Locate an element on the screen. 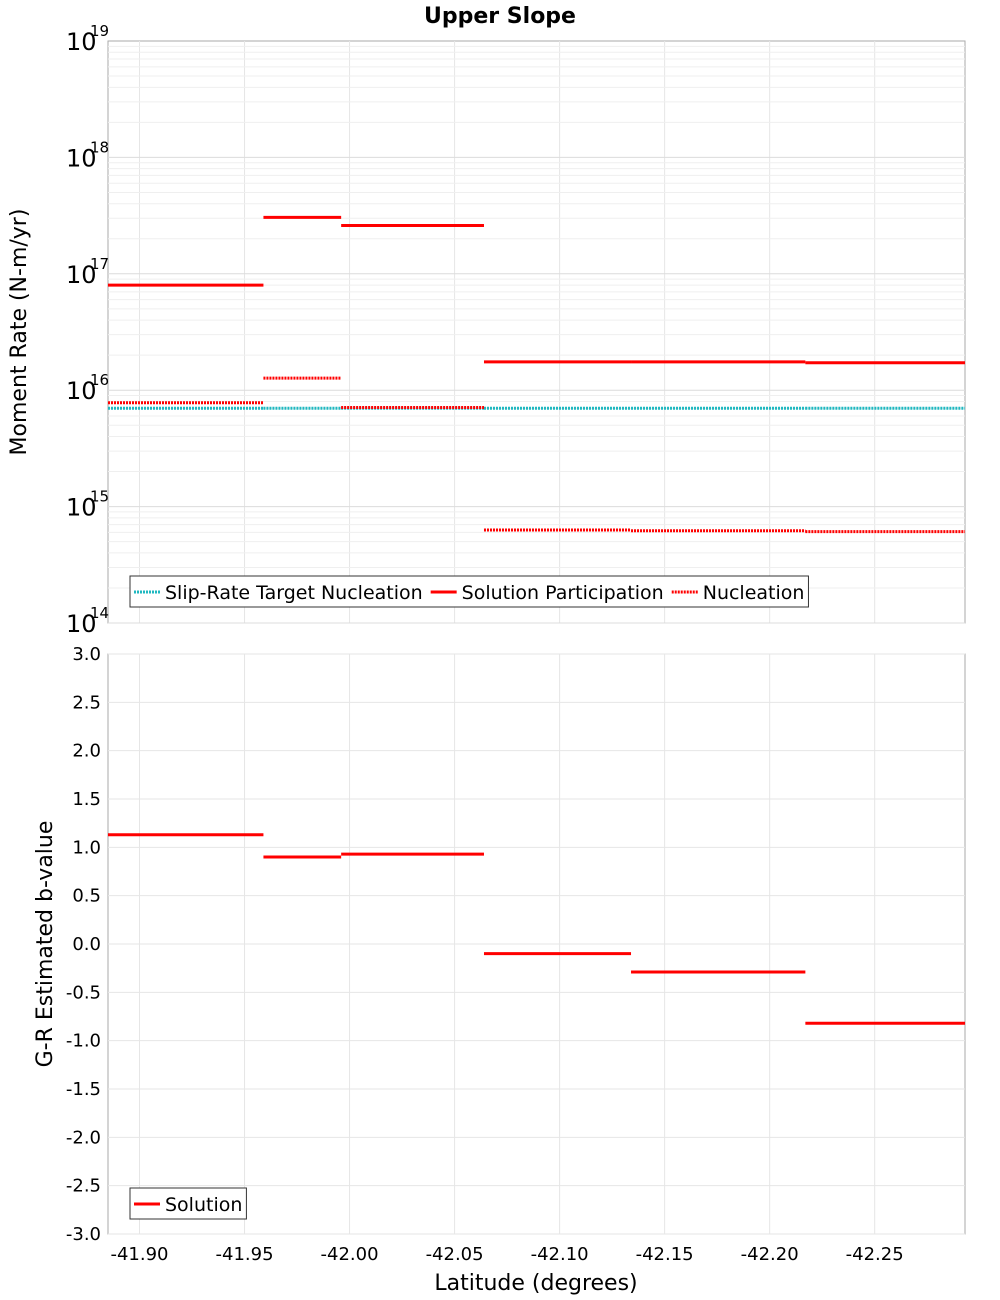 The image size is (1000, 1300). legend-item: Solution Participation is located at coordinates (547, 593).